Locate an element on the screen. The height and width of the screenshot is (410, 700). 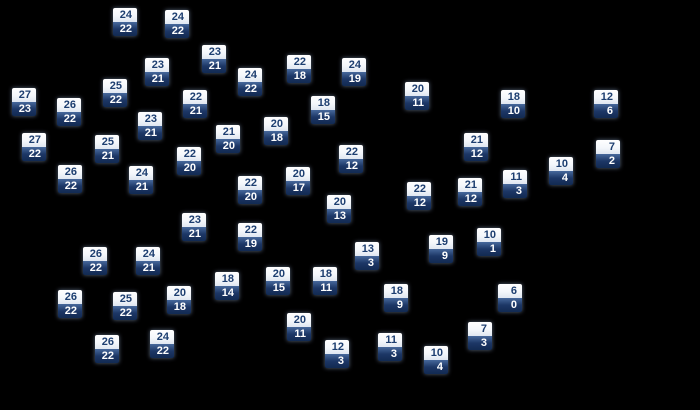
low-temp-label: 13 is located at coordinates (339, 216).